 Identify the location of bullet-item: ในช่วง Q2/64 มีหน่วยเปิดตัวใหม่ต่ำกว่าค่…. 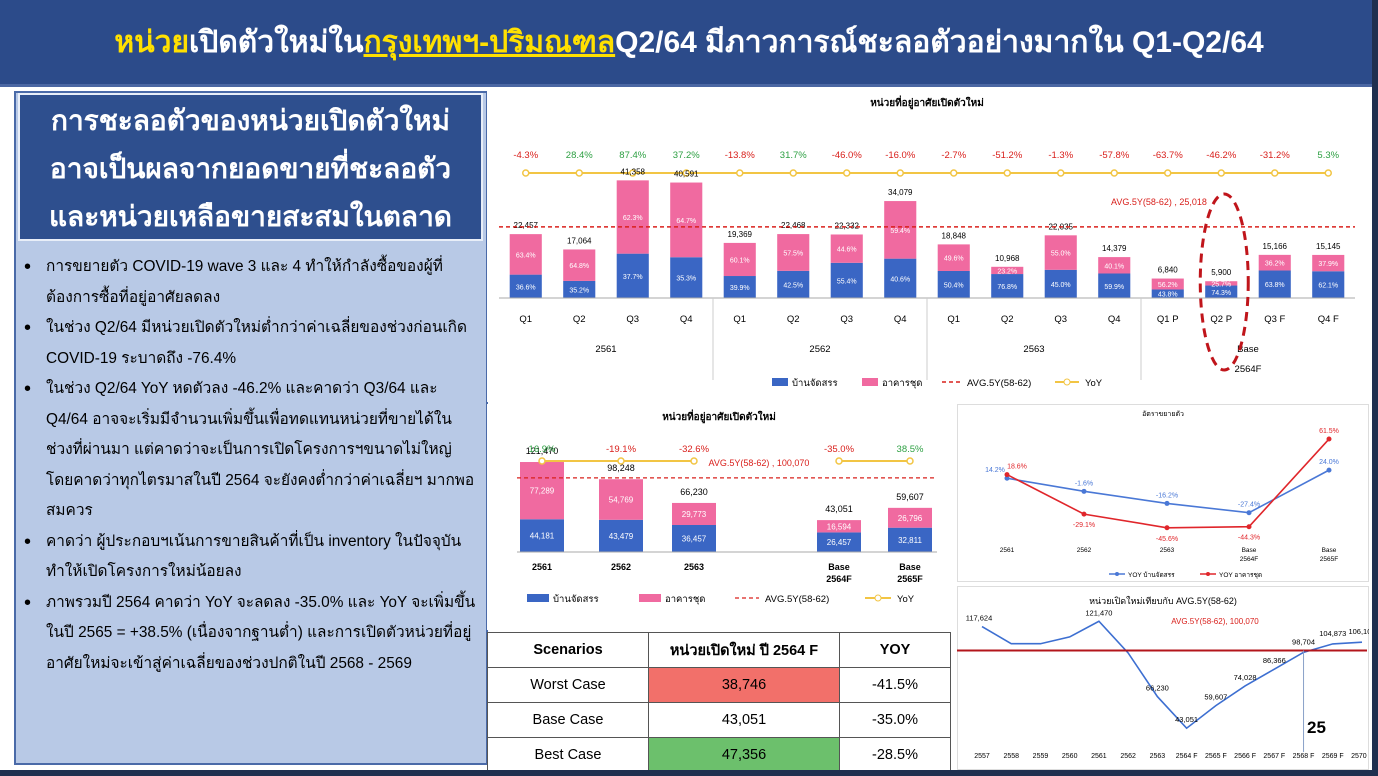
(250, 343).